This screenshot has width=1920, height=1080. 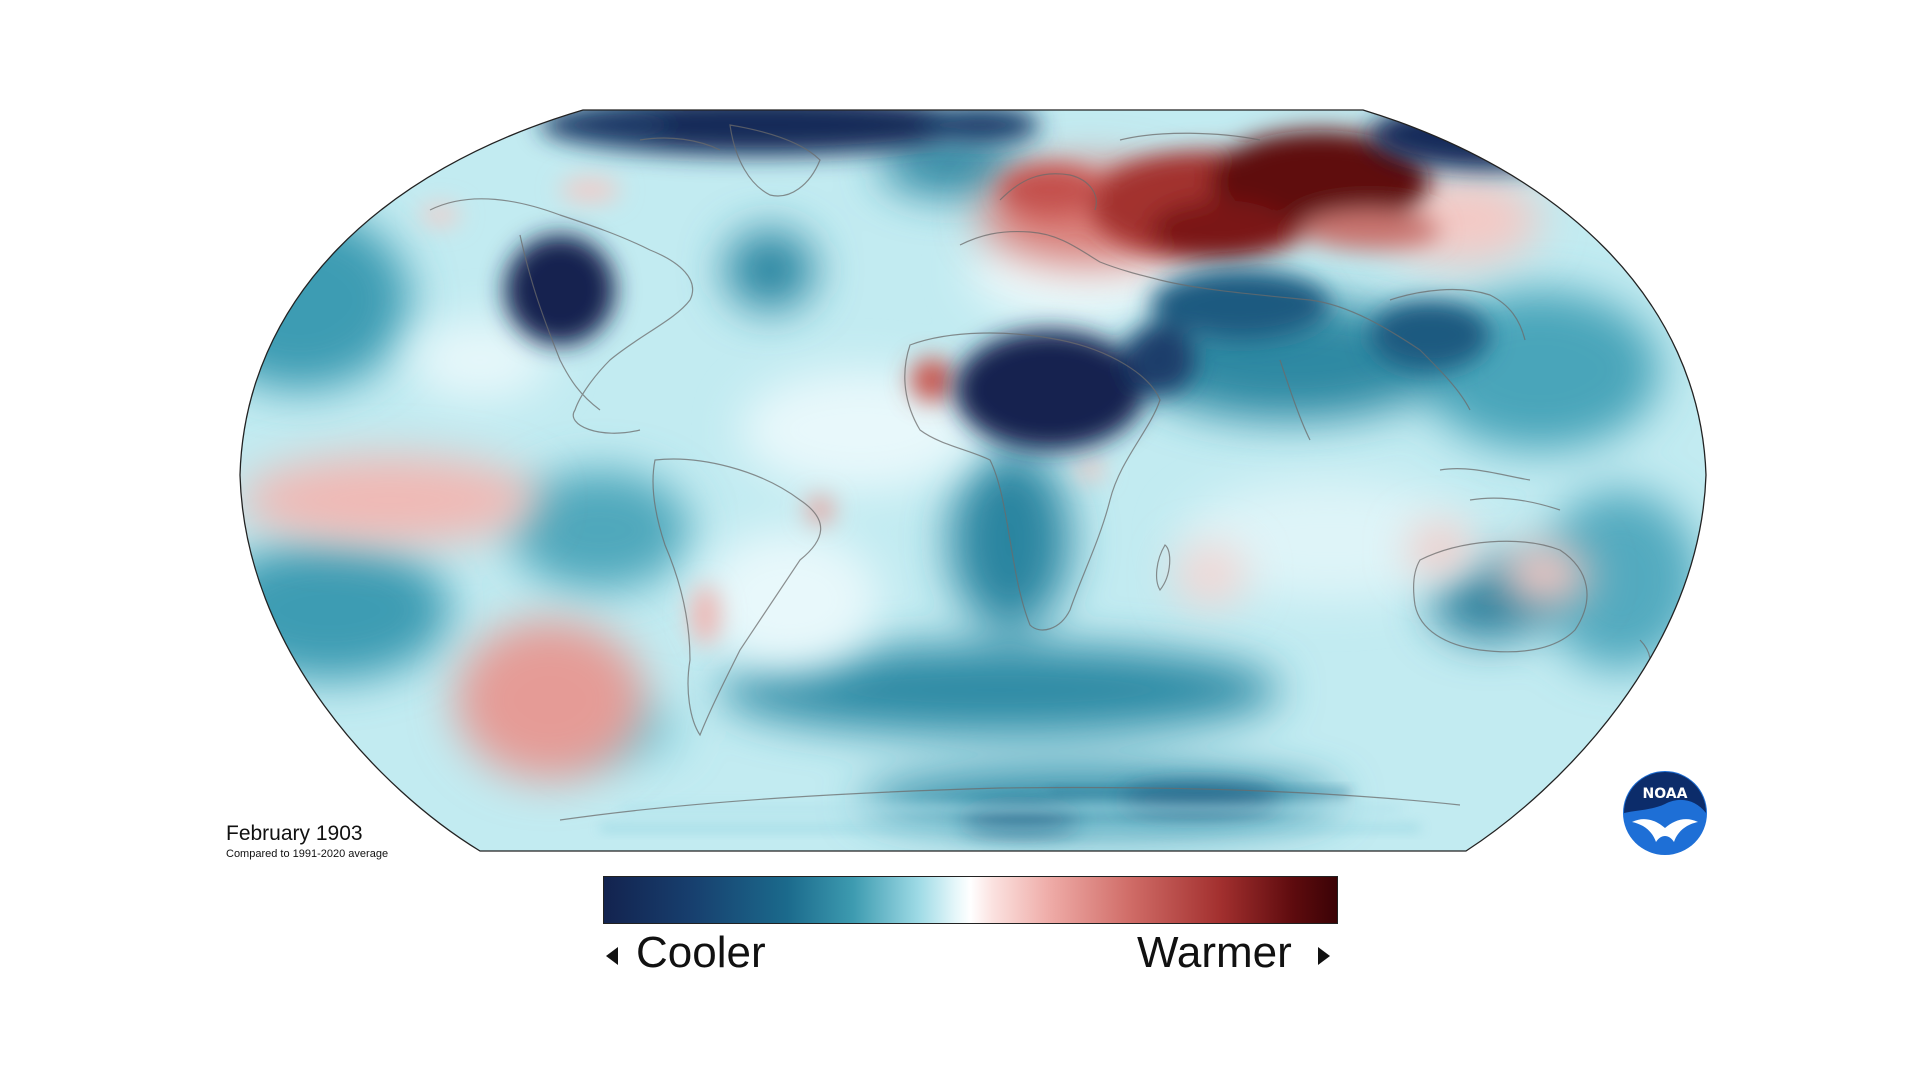 I want to click on legend-warmer-label: Warmer, so click(x=1214, y=952).